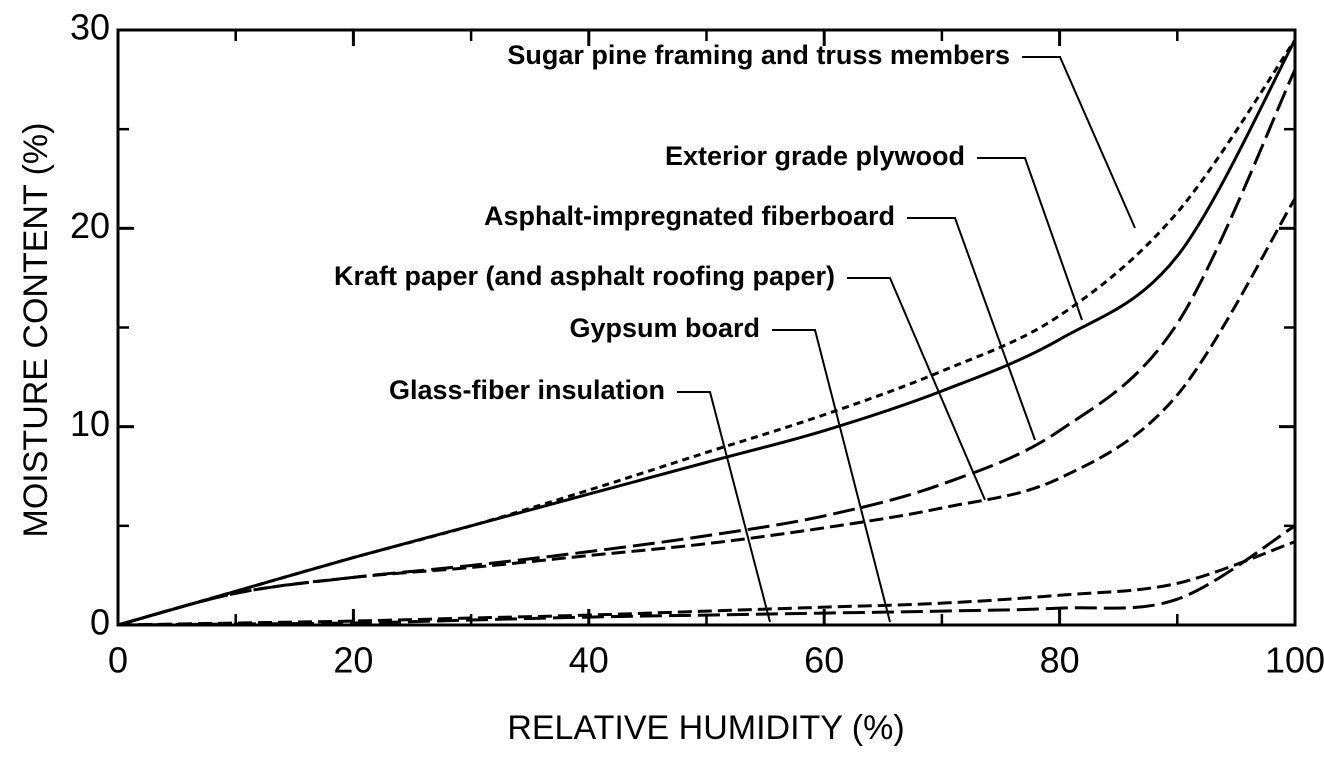 The width and height of the screenshot is (1324, 757). I want to click on y-tick-label: 20, so click(90, 225).